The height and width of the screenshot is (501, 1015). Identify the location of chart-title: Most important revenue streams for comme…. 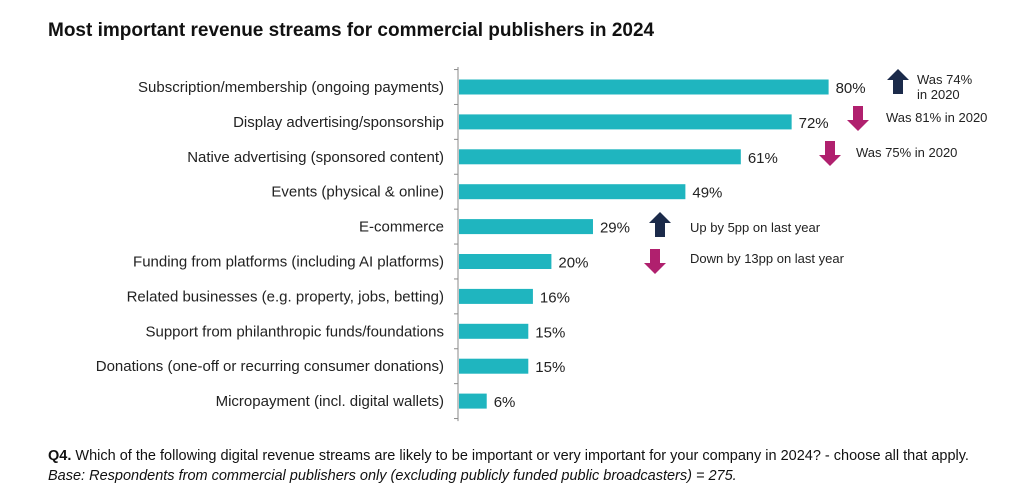
(351, 30).